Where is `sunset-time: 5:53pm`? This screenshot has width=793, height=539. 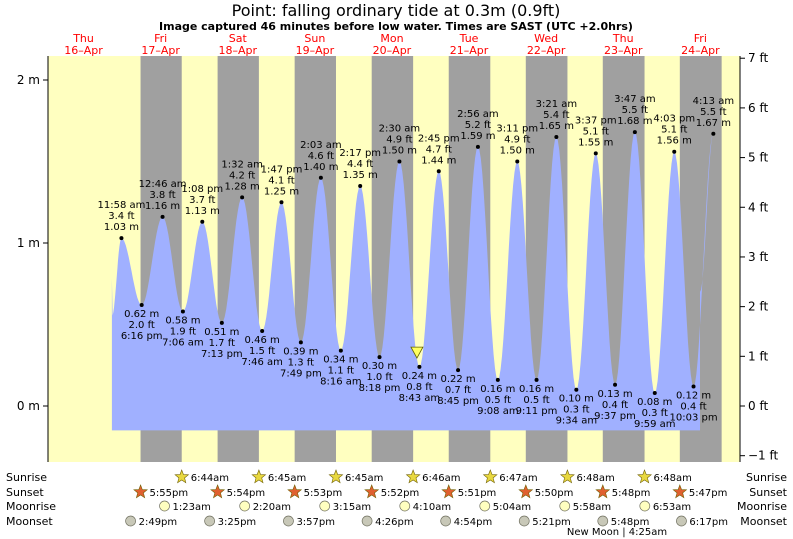 sunset-time: 5:53pm is located at coordinates (323, 493).